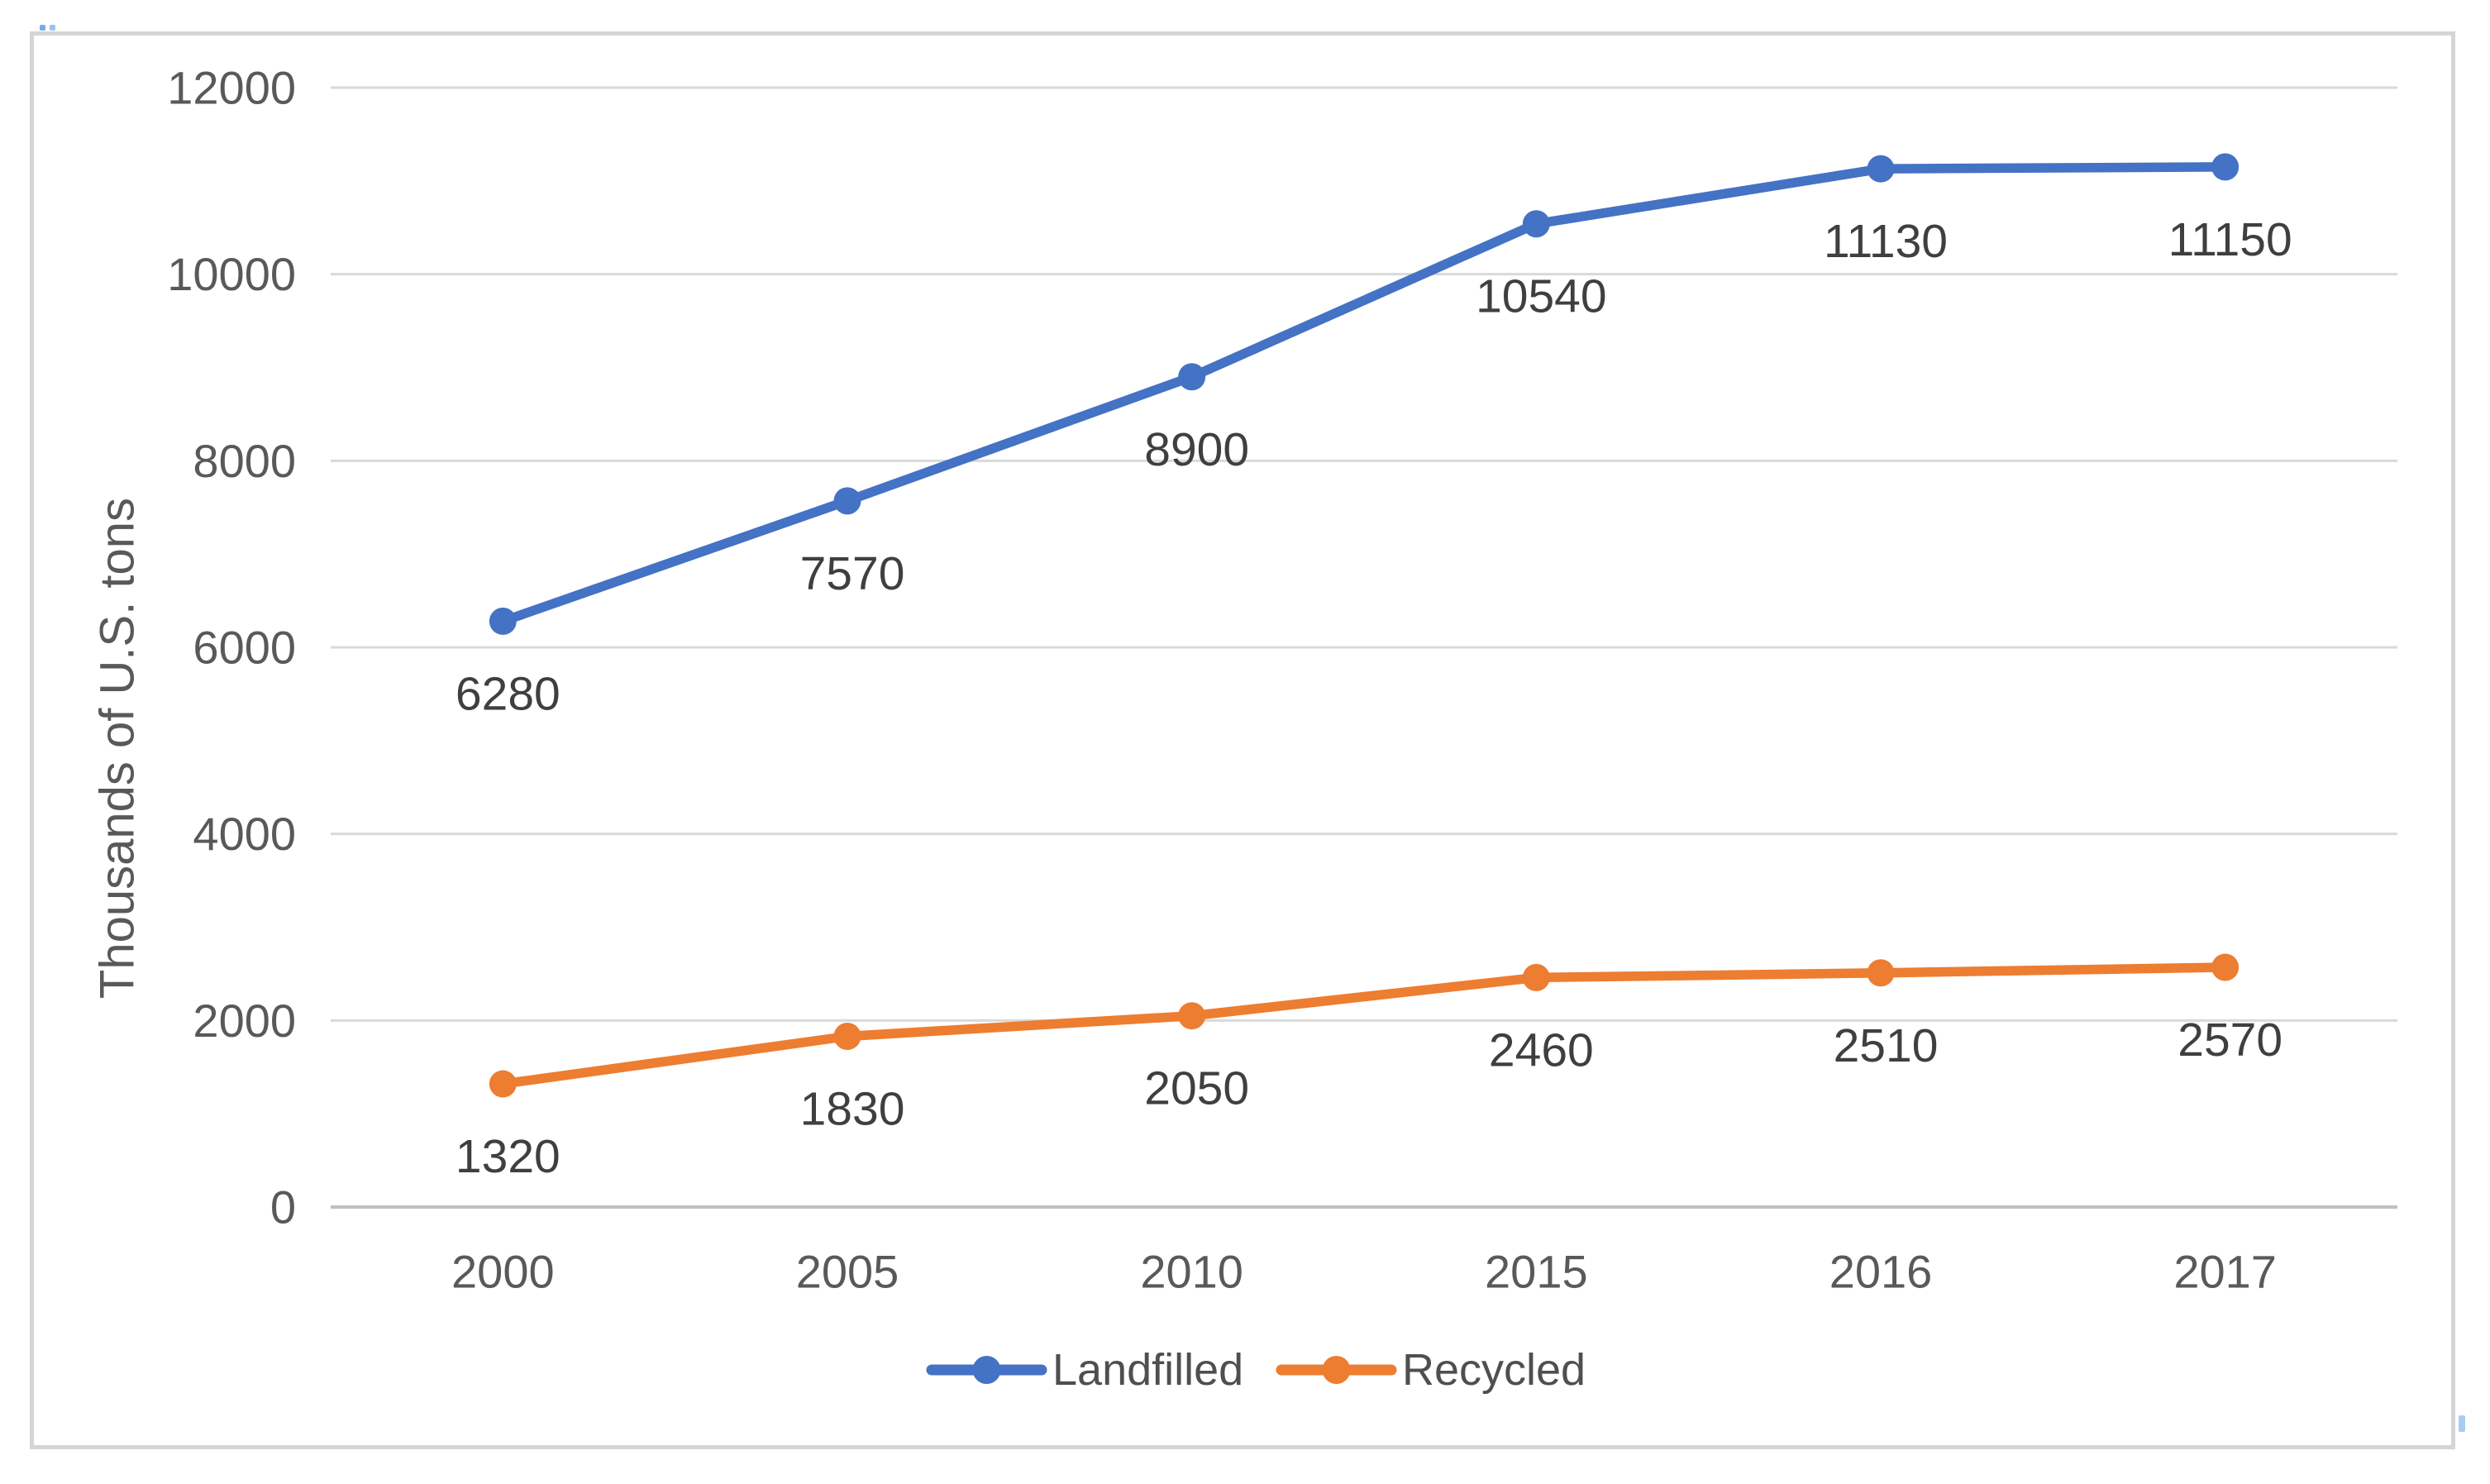 Image resolution: width=2490 pixels, height=1484 pixels. What do you see at coordinates (1192, 1272) in the screenshot?
I see `x-tick-label: 2010` at bounding box center [1192, 1272].